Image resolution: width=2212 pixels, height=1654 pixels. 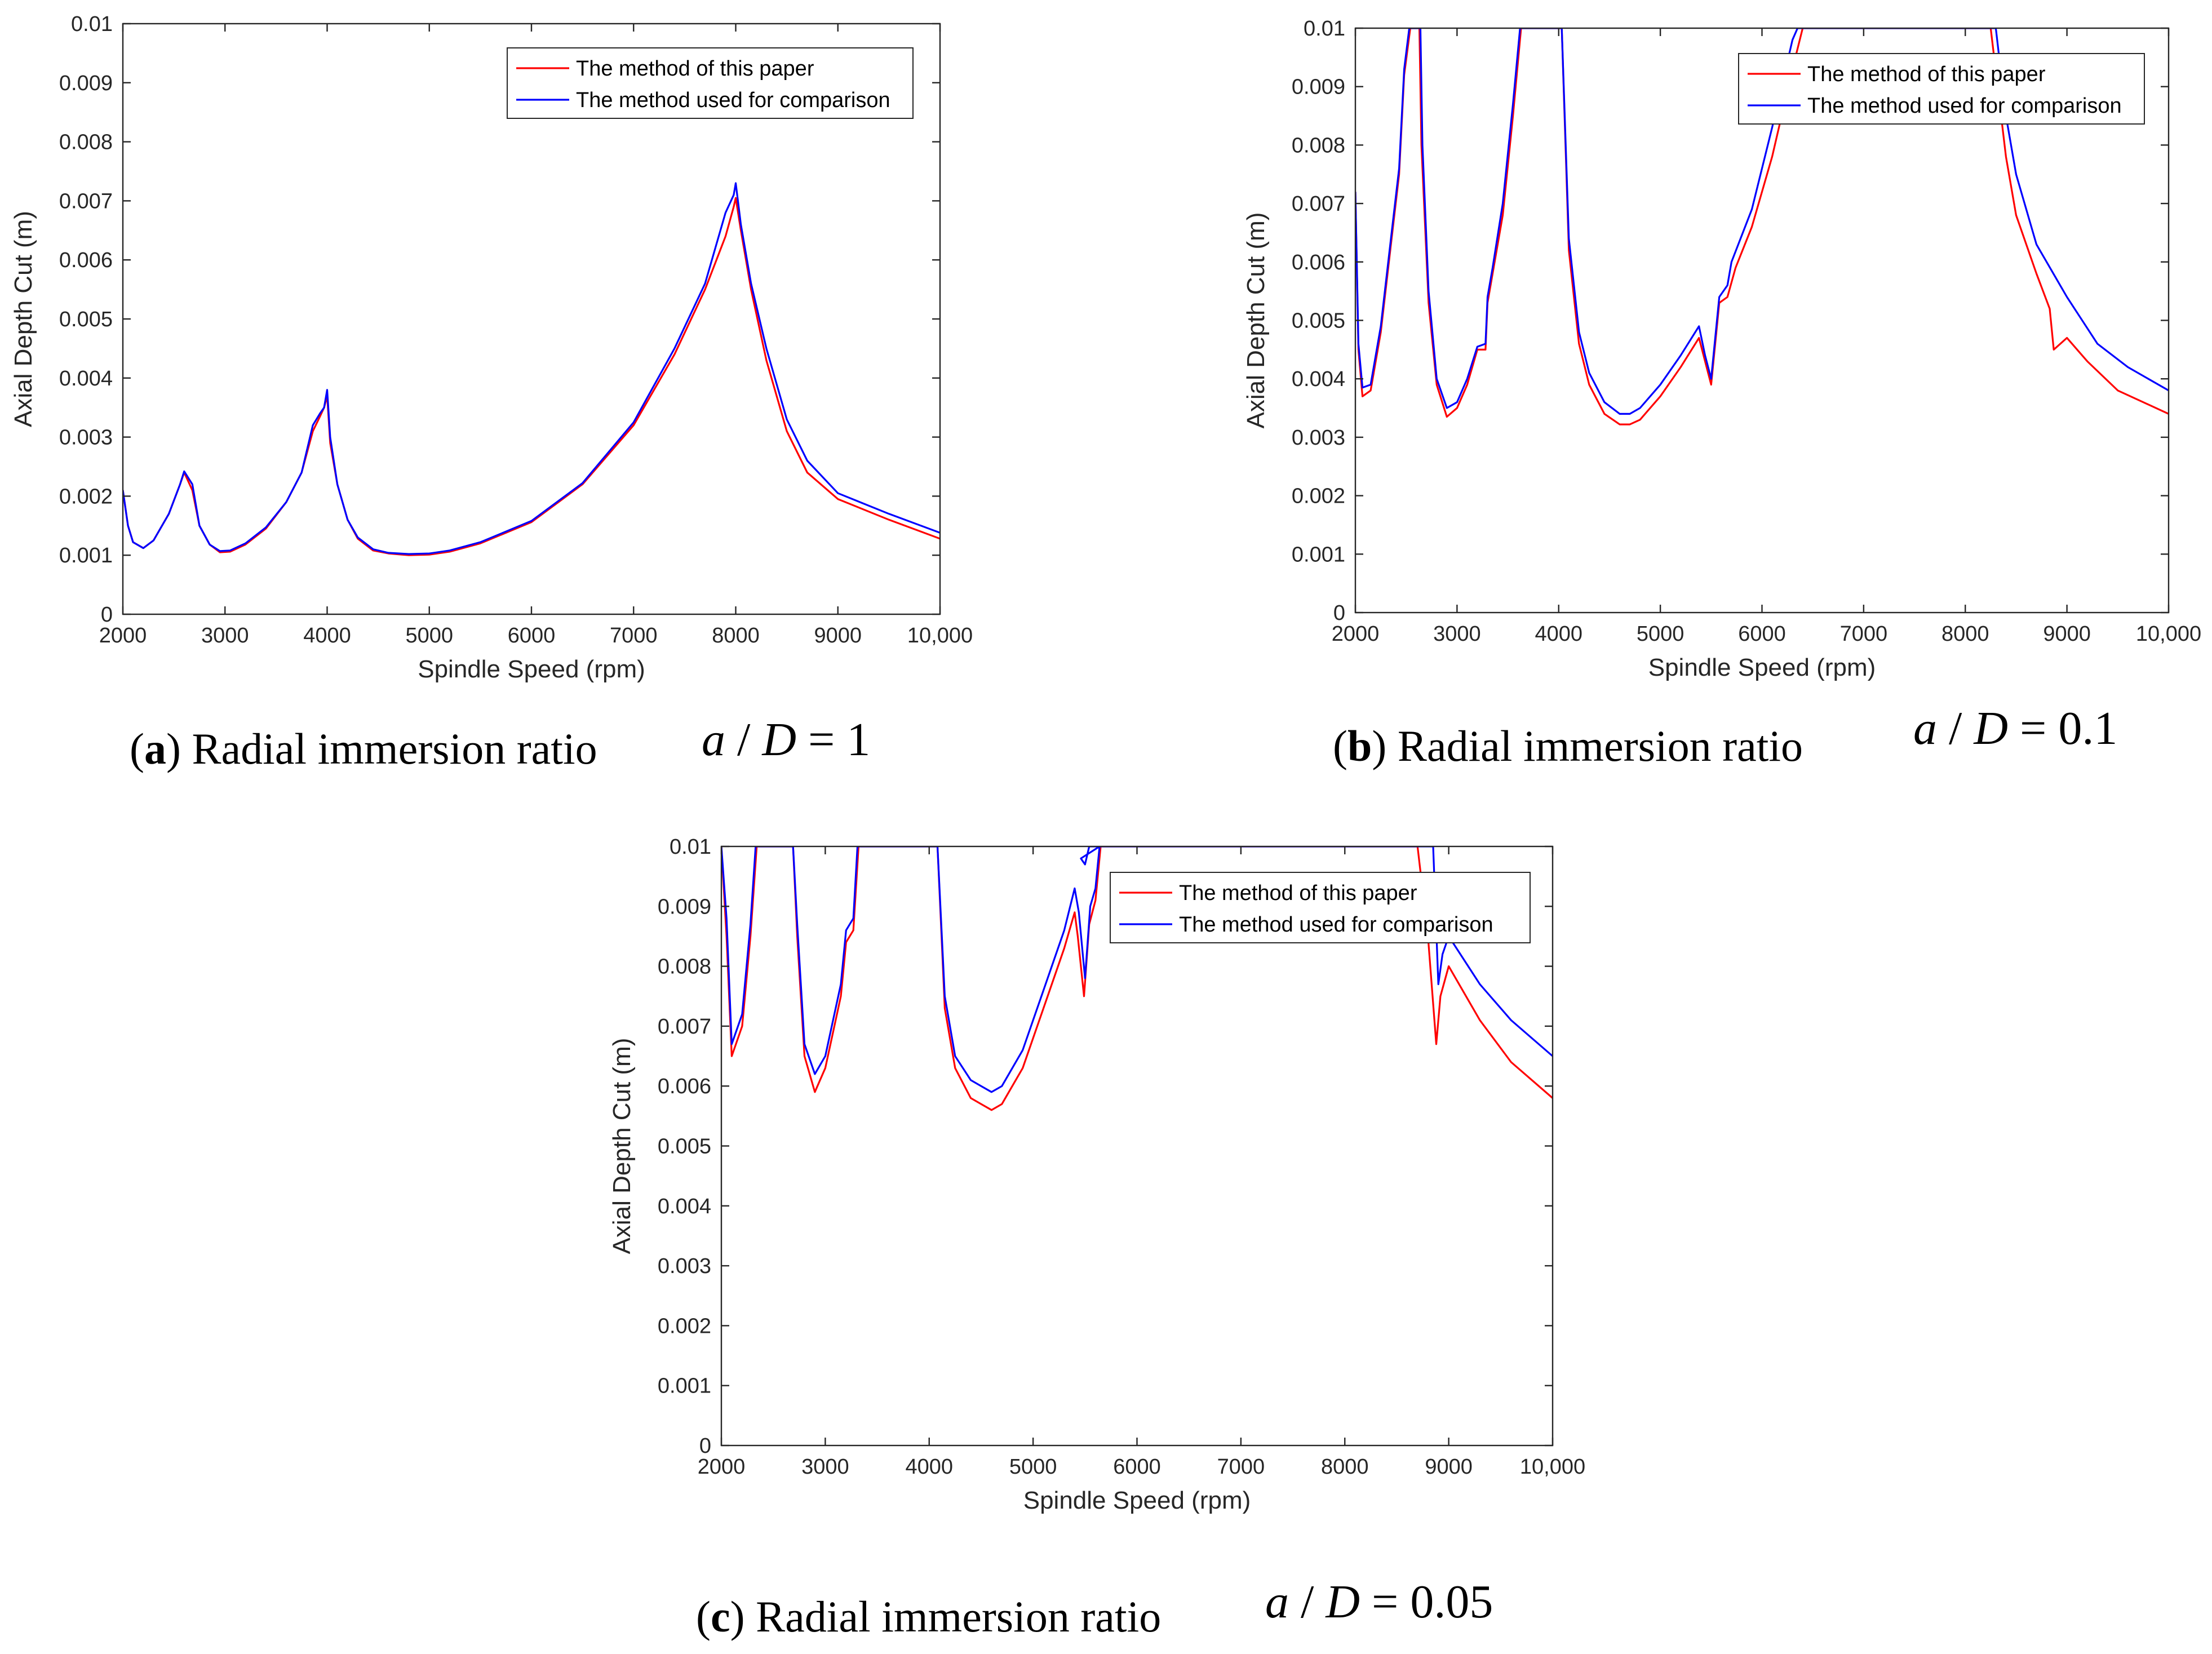 I want to click on panel-c-y-tick-label: 0.004, so click(x=685, y=1207).